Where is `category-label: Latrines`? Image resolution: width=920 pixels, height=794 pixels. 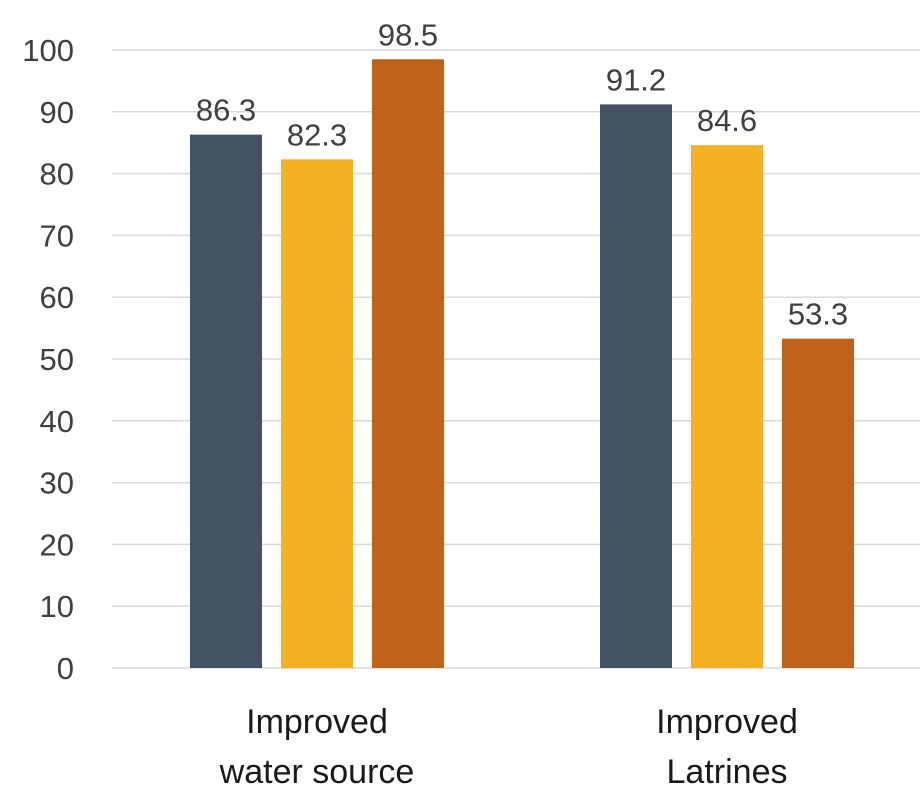 category-label: Latrines is located at coordinates (727, 772).